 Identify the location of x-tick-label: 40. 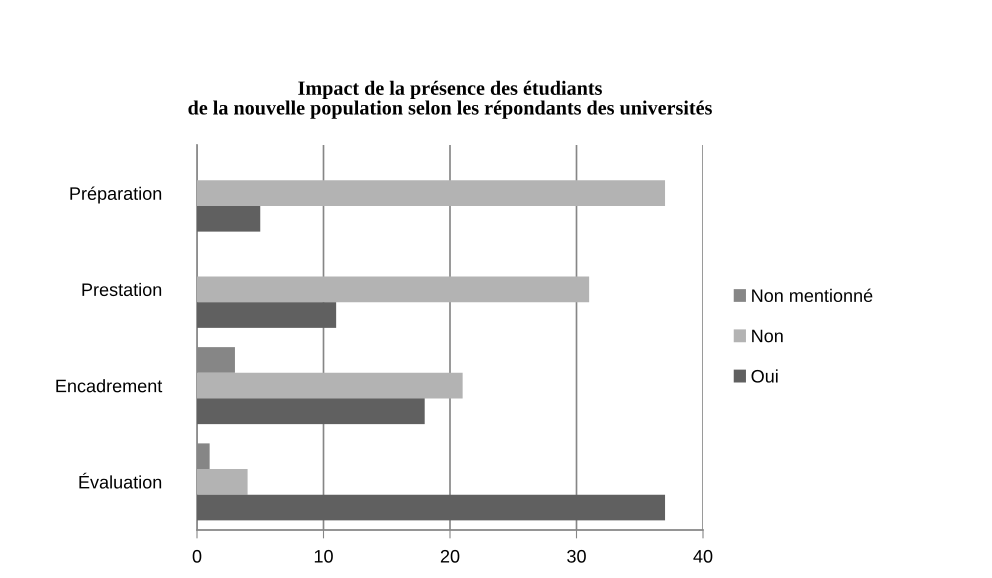
(702, 556).